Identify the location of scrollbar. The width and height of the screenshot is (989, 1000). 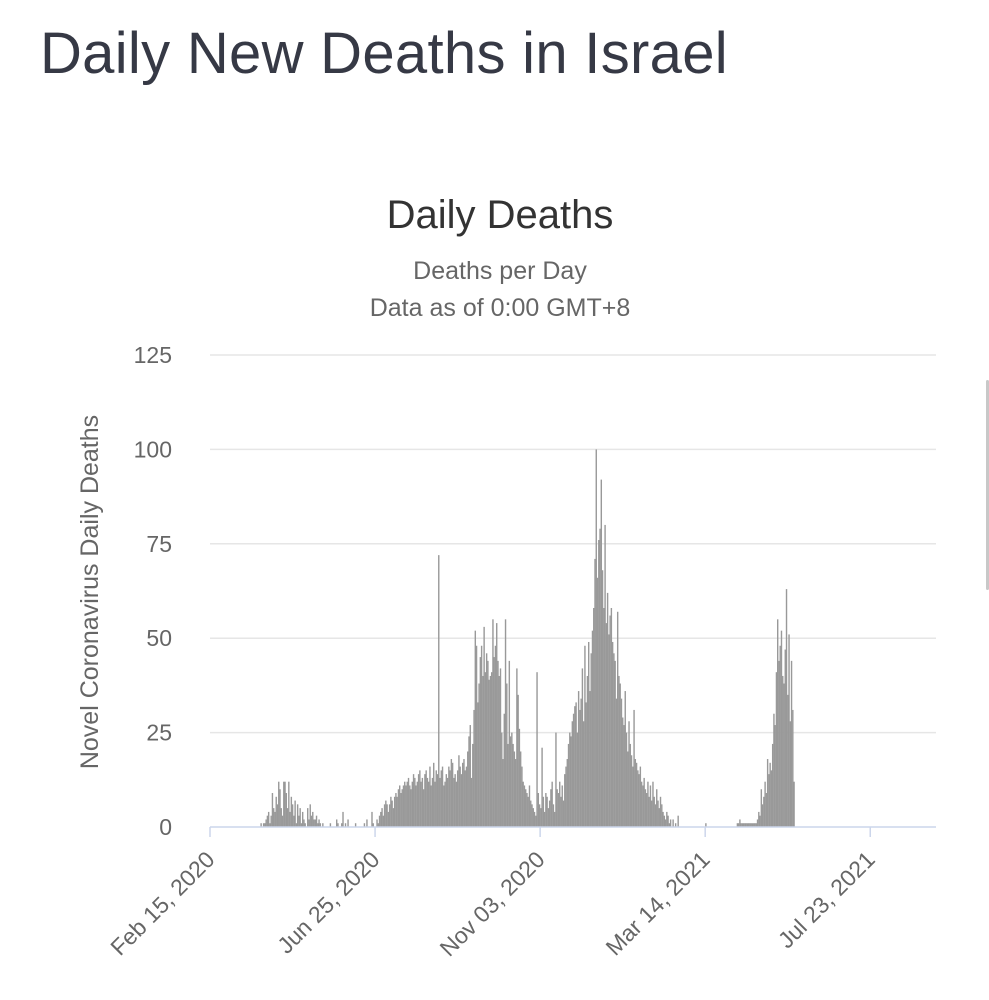
(987, 485).